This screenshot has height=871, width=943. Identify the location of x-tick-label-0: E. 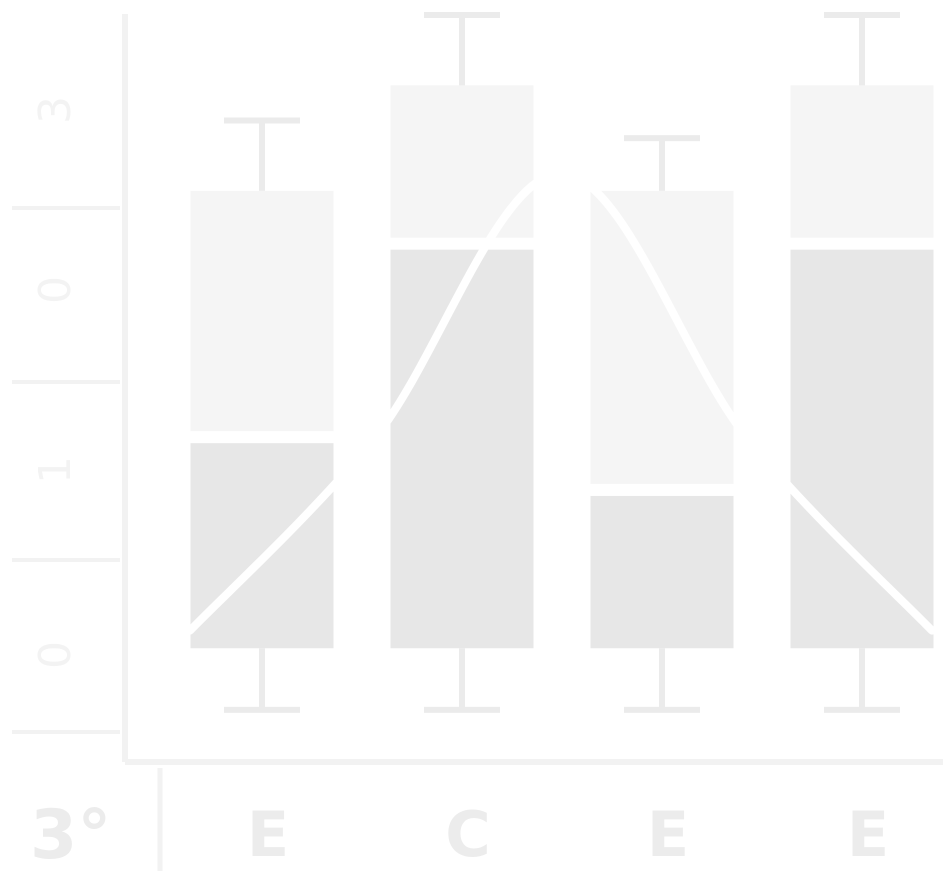
(268, 834).